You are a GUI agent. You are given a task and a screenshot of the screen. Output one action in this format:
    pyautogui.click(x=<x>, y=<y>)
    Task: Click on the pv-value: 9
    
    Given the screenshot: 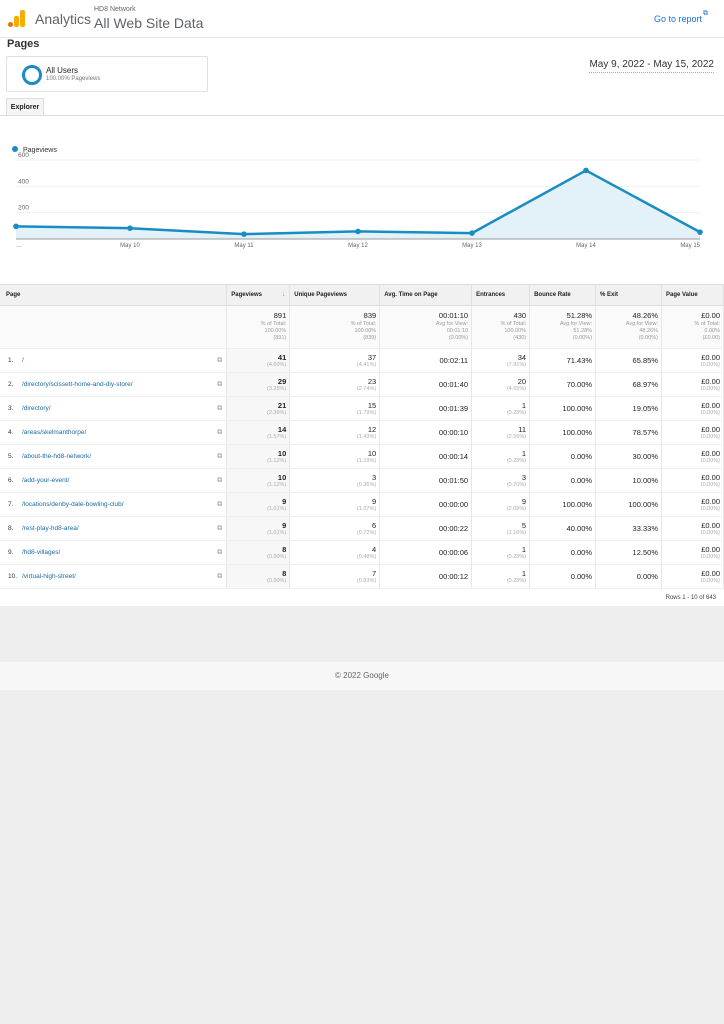 What is the action you would take?
    pyautogui.click(x=284, y=525)
    